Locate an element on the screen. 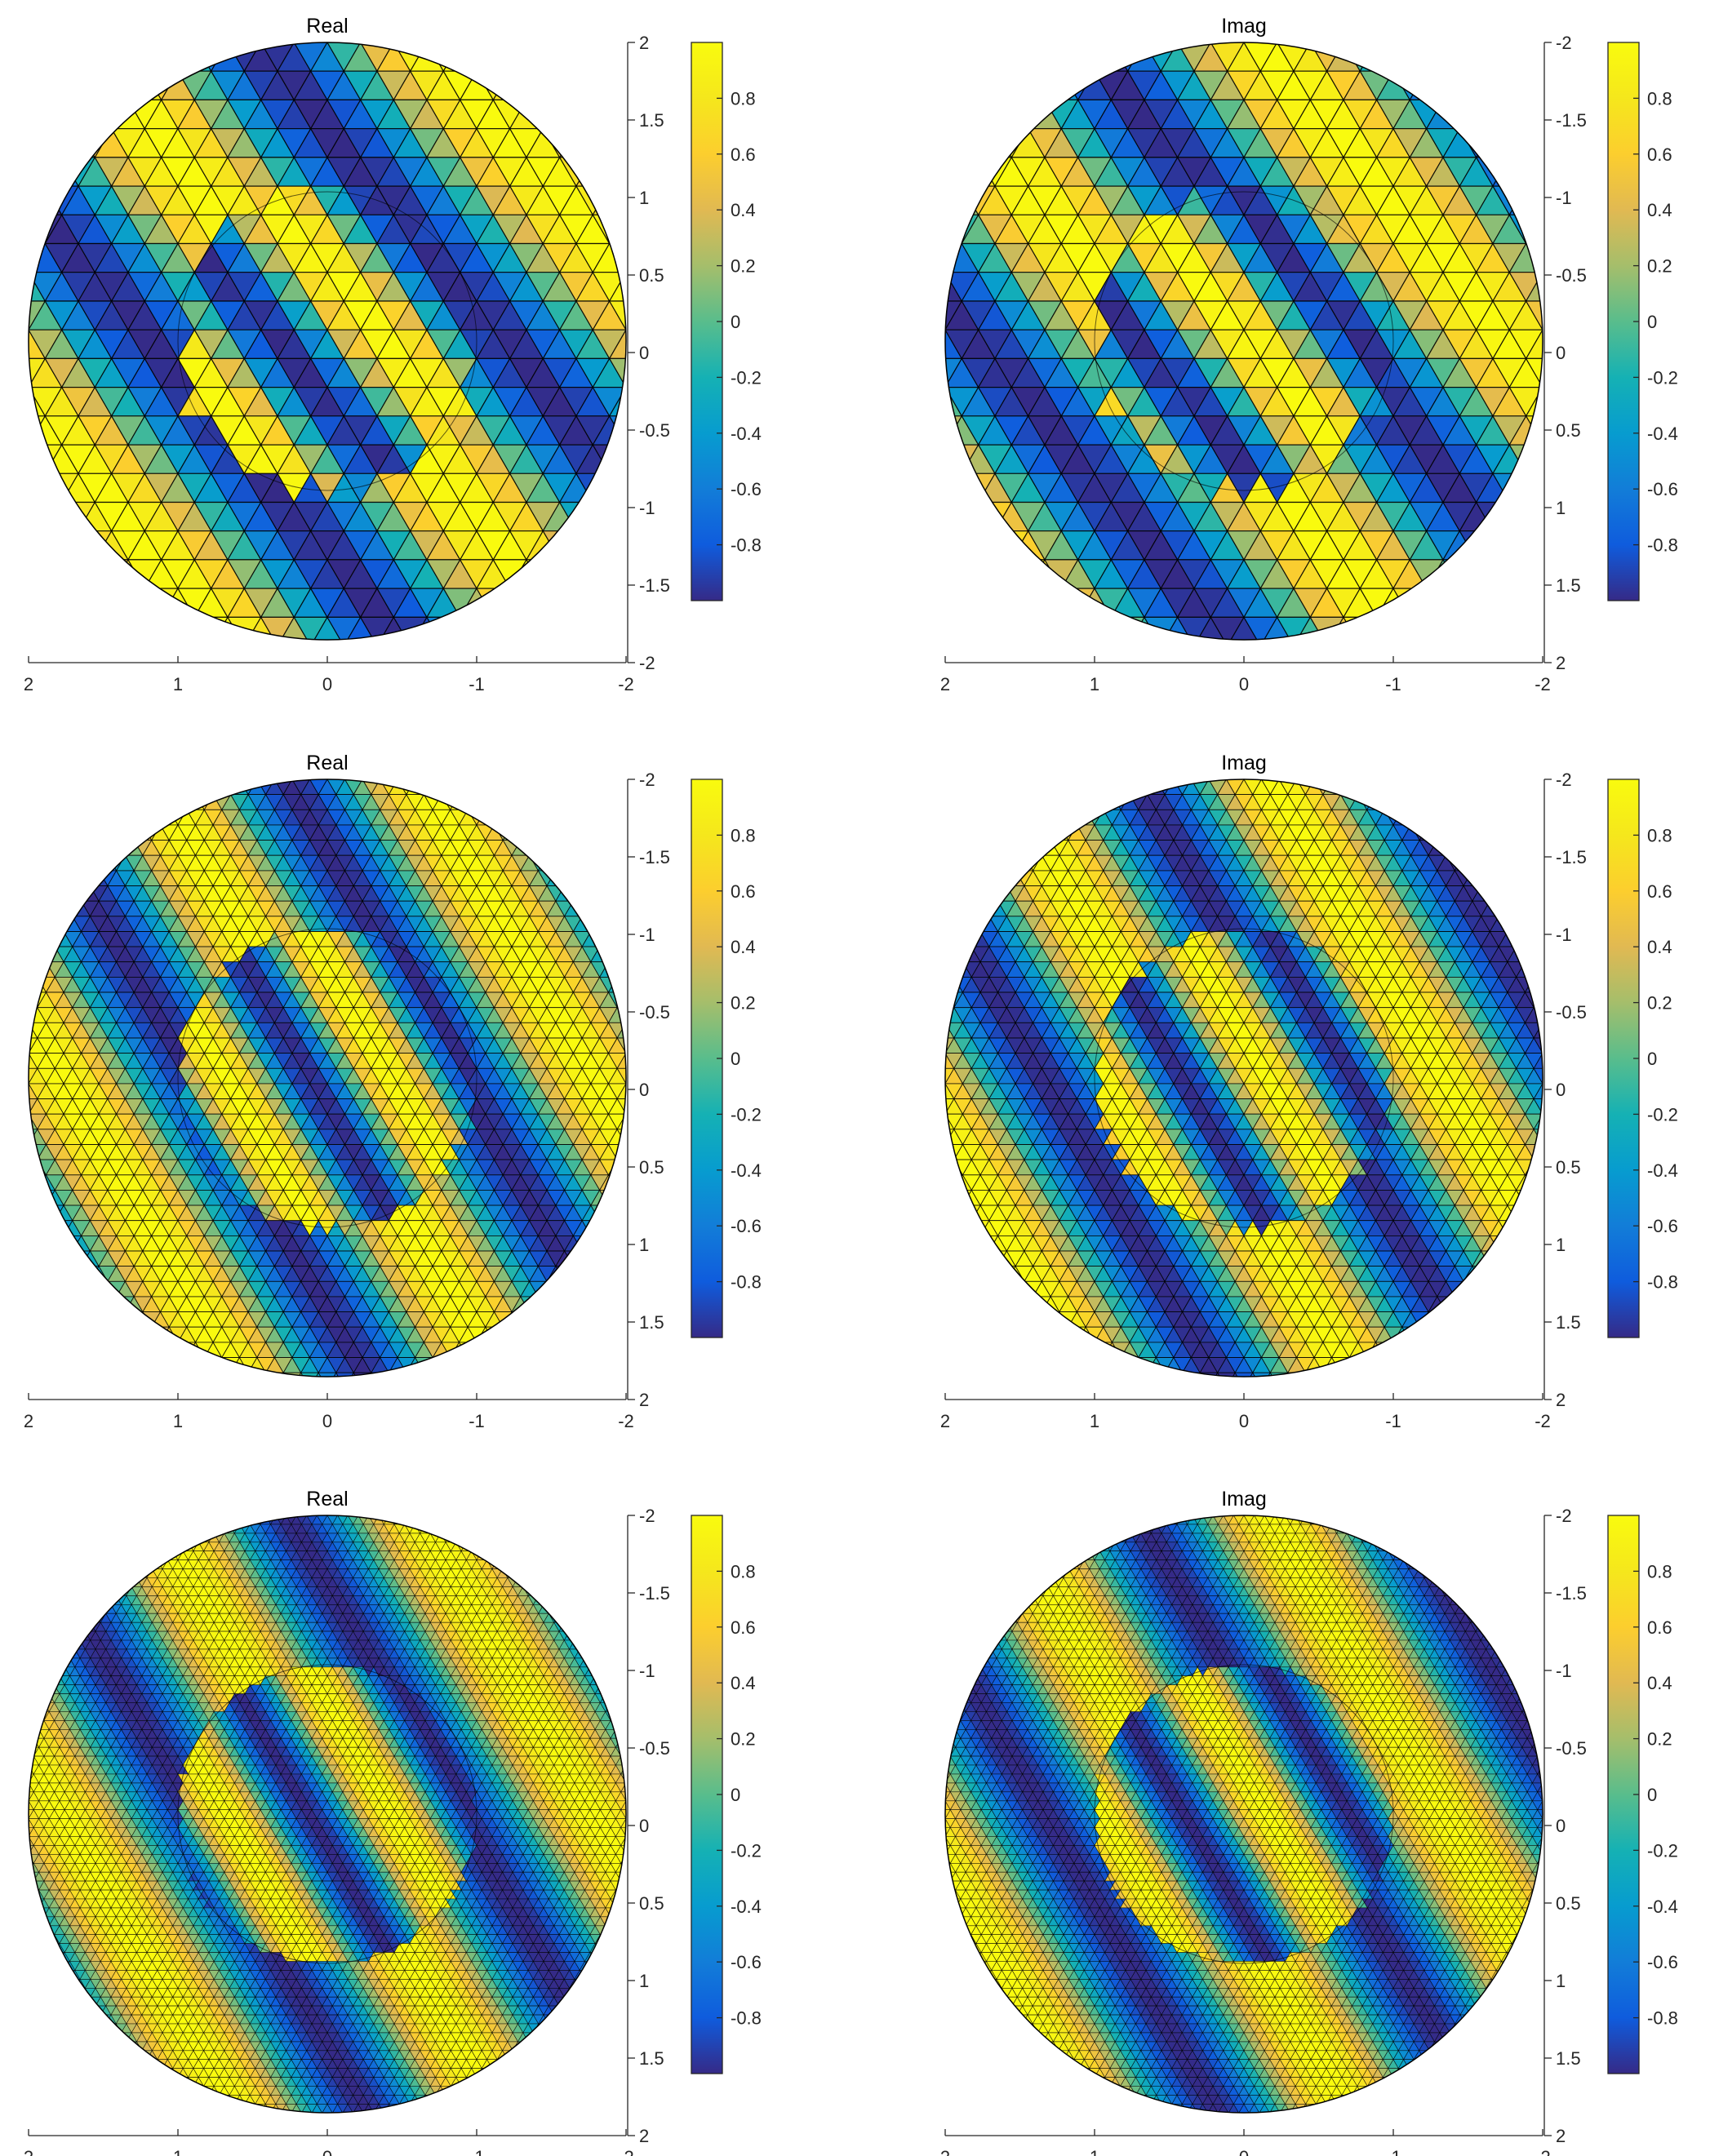 This screenshot has width=1710, height=2156. colorbar-tick-label: 0 is located at coordinates (1652, 322).